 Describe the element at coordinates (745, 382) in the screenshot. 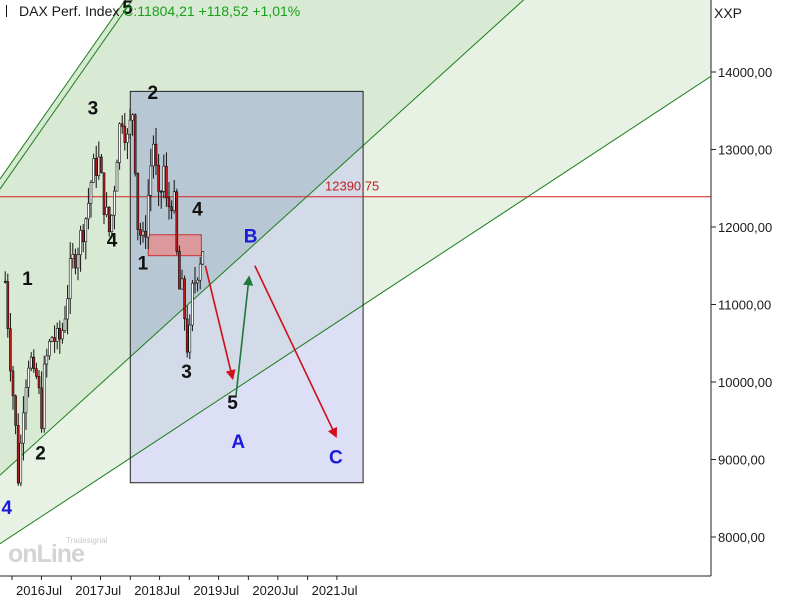

I see `y-tick-label: 10000,00` at that location.